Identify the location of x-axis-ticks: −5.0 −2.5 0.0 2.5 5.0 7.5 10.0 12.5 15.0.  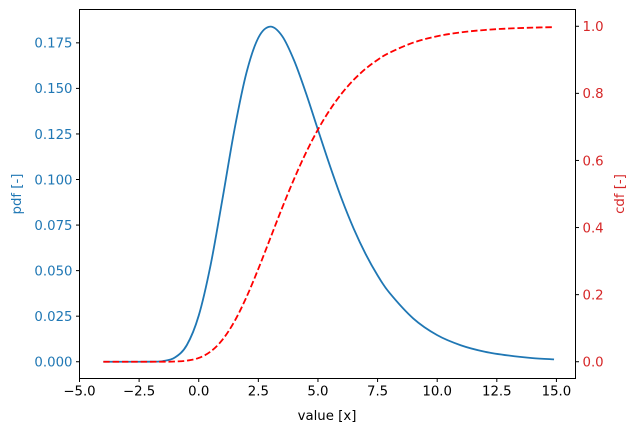
(317, 389).